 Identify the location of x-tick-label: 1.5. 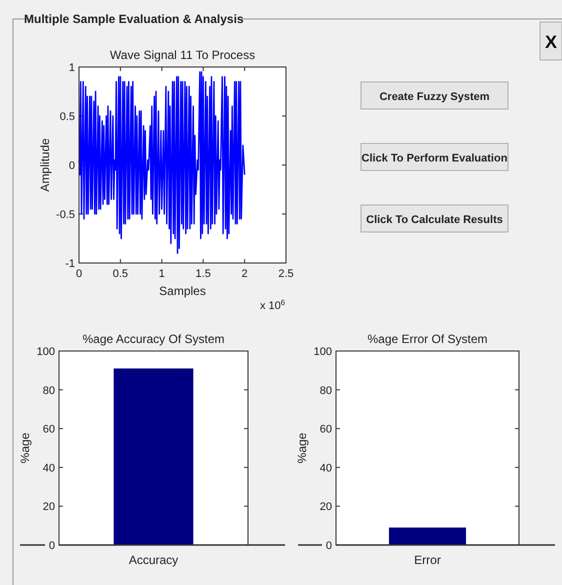
(203, 274).